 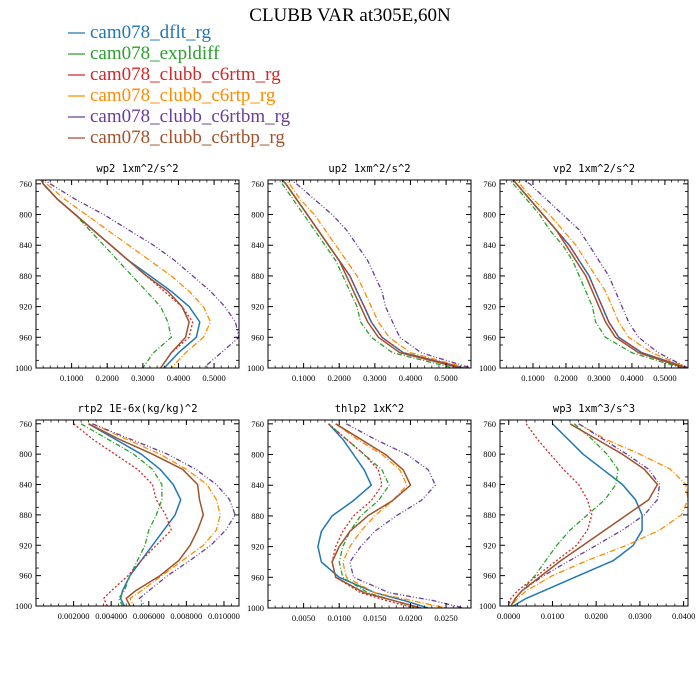 What do you see at coordinates (374, 618) in the screenshot?
I see `x-tick-label: 0.0150` at bounding box center [374, 618].